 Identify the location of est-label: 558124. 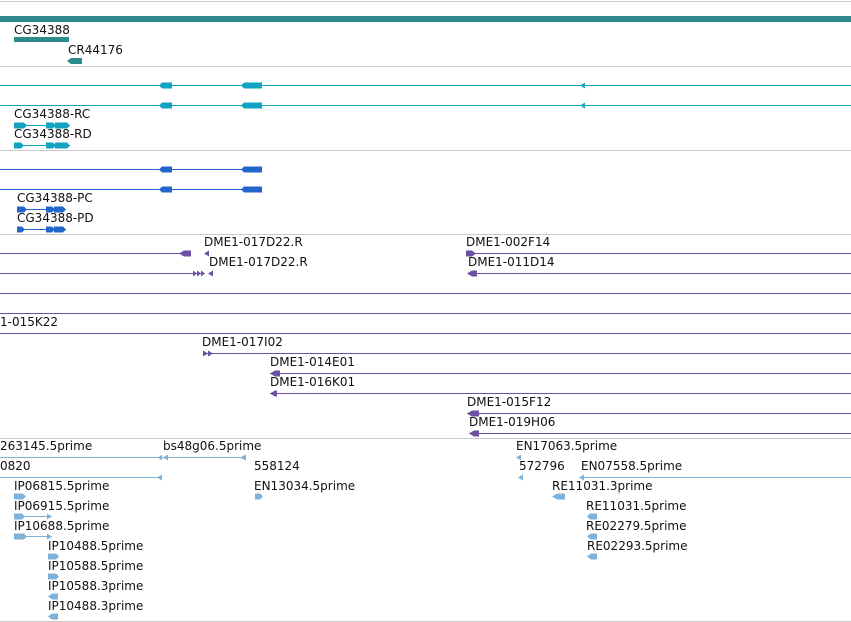
(277, 466).